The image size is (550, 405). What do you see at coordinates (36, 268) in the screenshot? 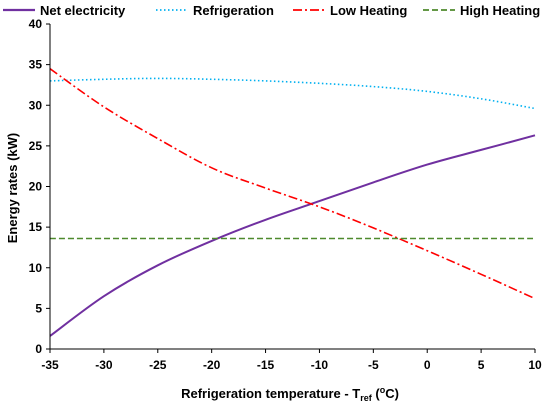
I see `y-tick-label: 10` at bounding box center [36, 268].